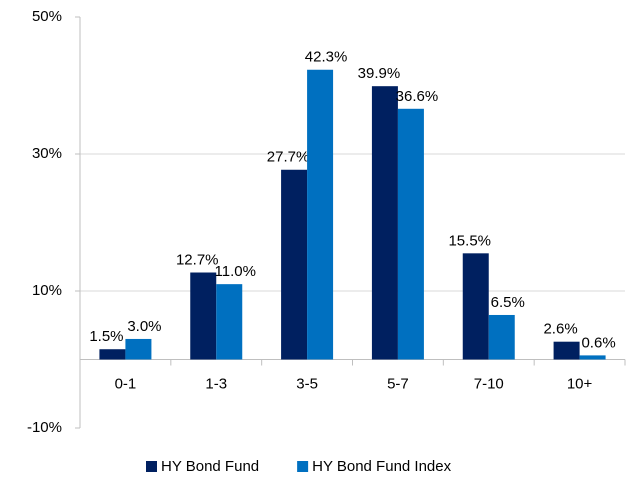  Describe the element at coordinates (469, 240) in the screenshot. I see `value-label: 15.5%` at that location.